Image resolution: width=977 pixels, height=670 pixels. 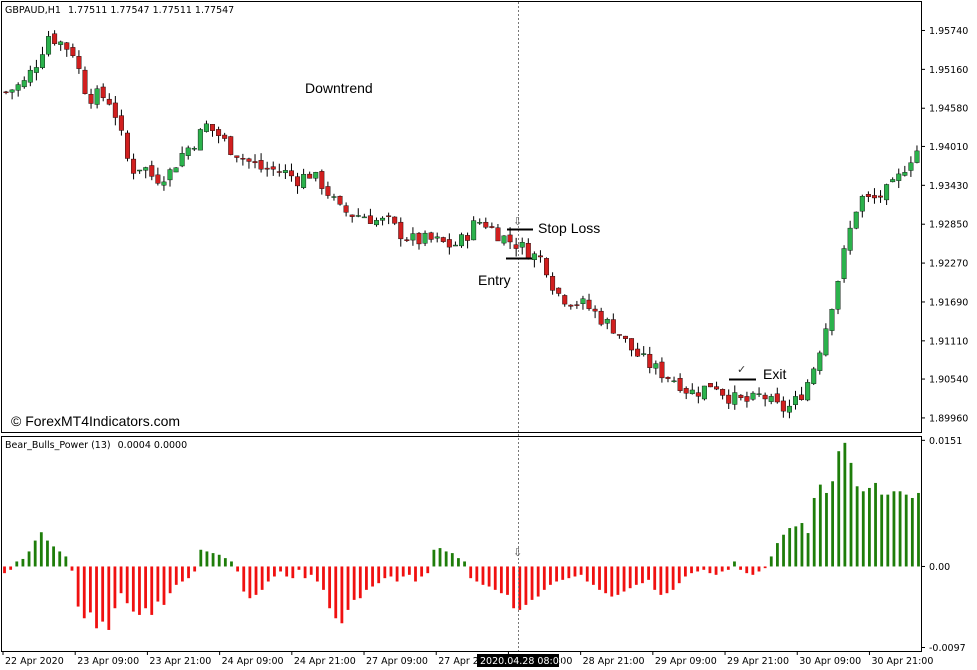 I want to click on indicator-name: Bear_Bulls_Power (13), so click(x=58, y=445).